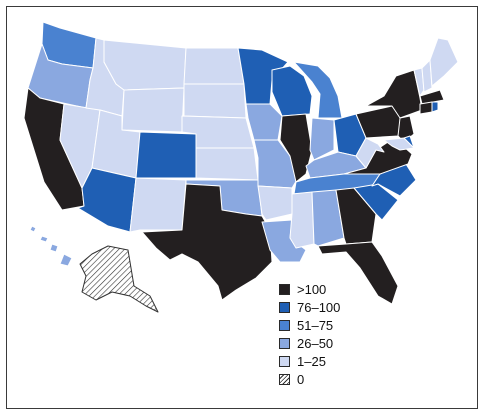 The width and height of the screenshot is (486, 416). Describe the element at coordinates (119, 279) in the screenshot. I see `state-AK` at that location.